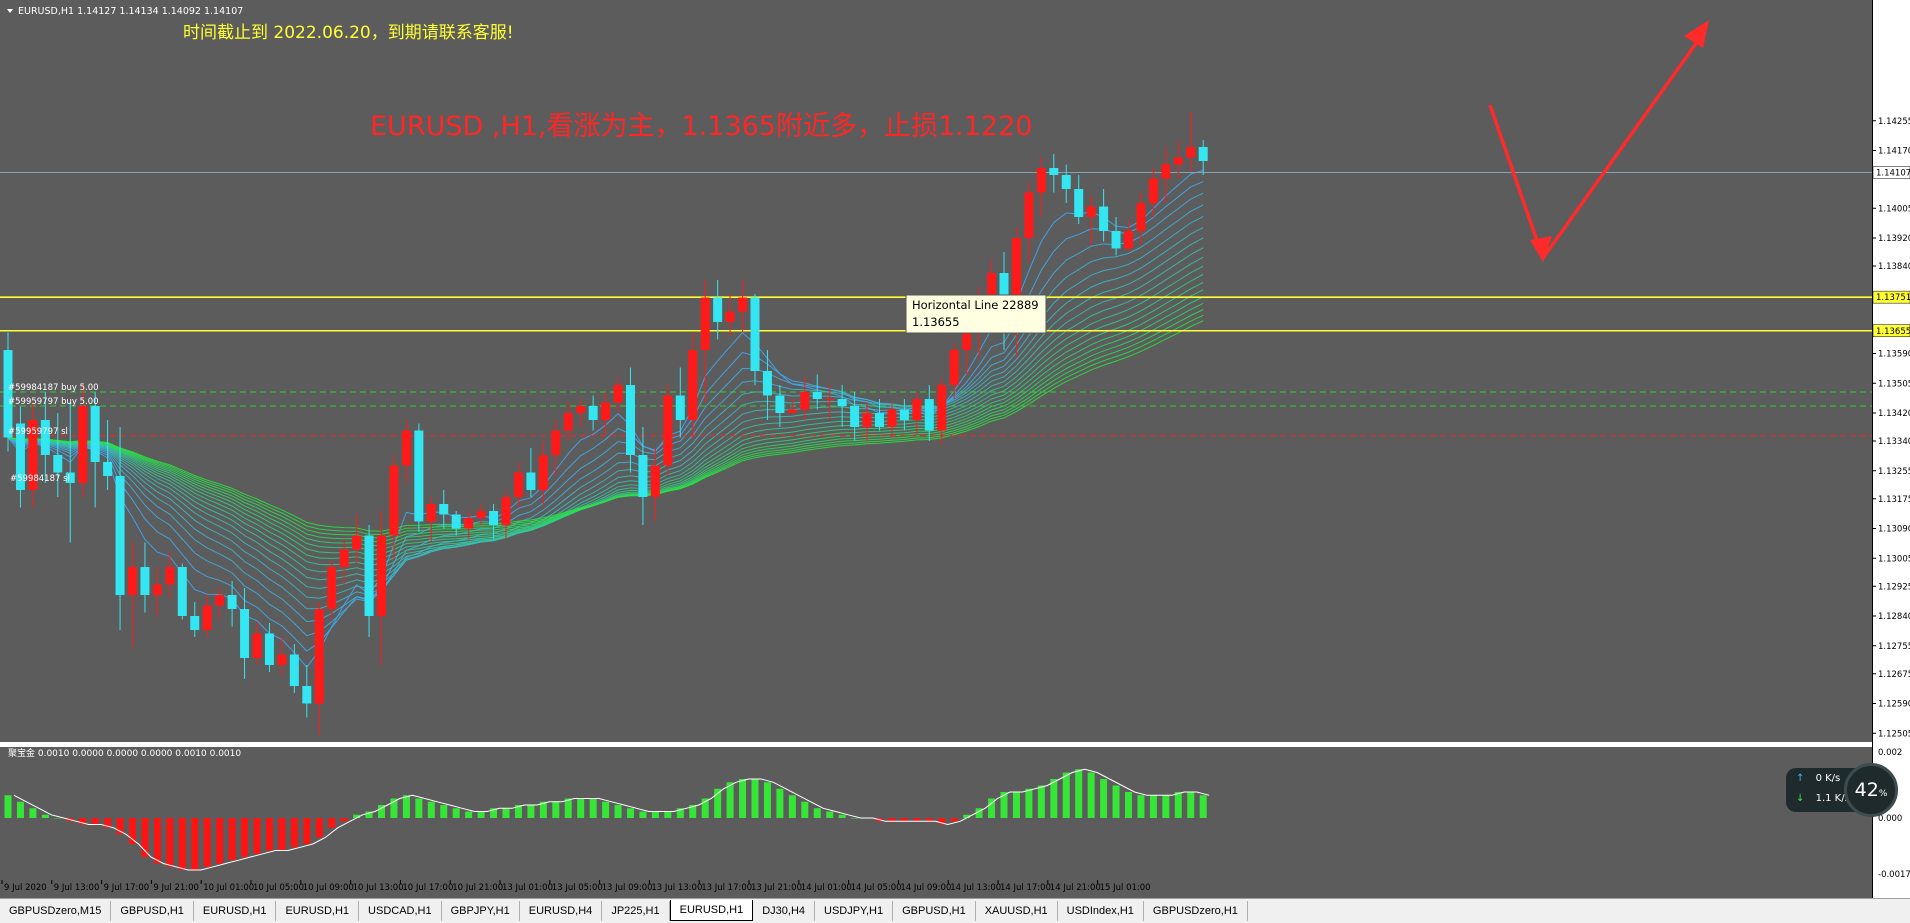 This screenshot has height=923, width=1910. I want to click on histogram-y-label: 0.002, so click(1890, 753).